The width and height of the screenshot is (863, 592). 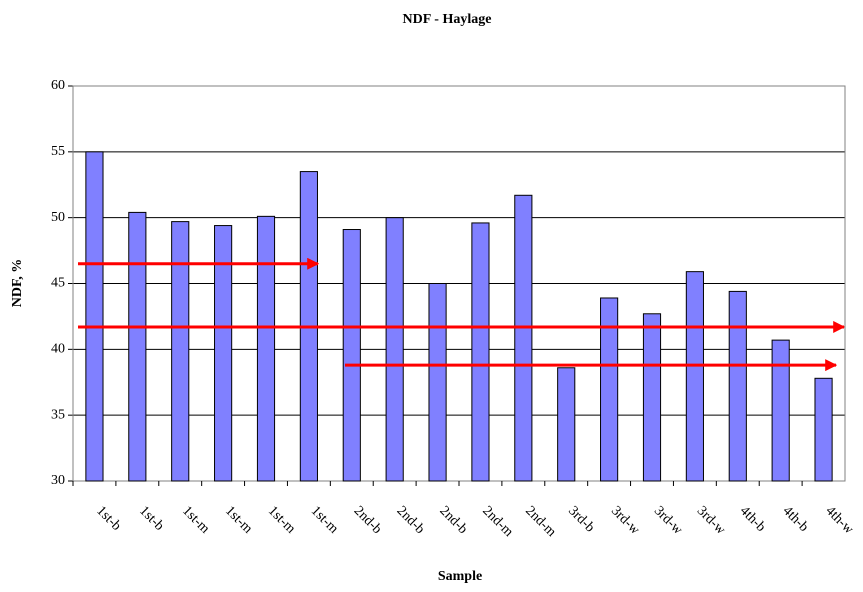 I want to click on chart-title: NDF - Haylage, so click(x=447, y=19).